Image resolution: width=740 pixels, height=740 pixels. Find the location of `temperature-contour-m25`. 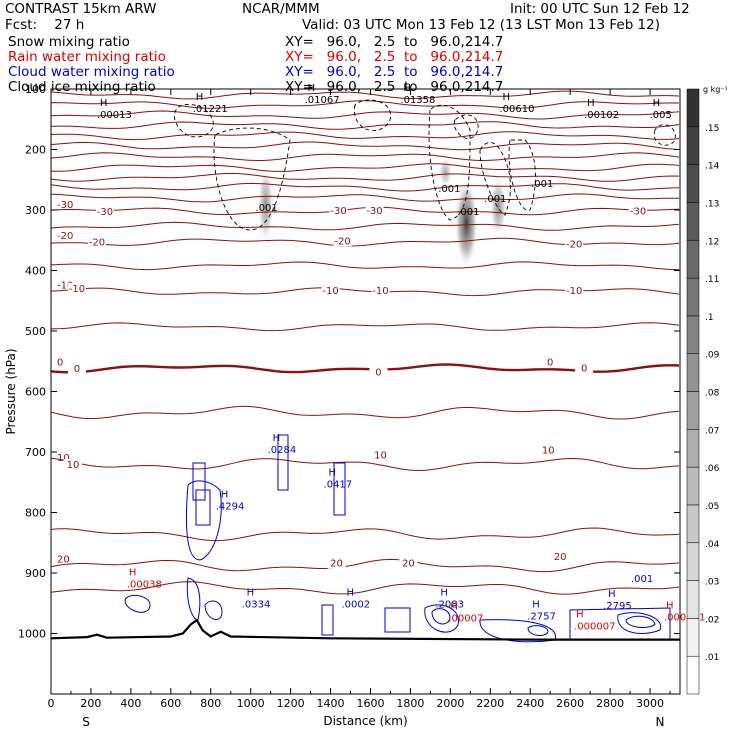

temperature-contour-m25 is located at coordinates (365, 226).